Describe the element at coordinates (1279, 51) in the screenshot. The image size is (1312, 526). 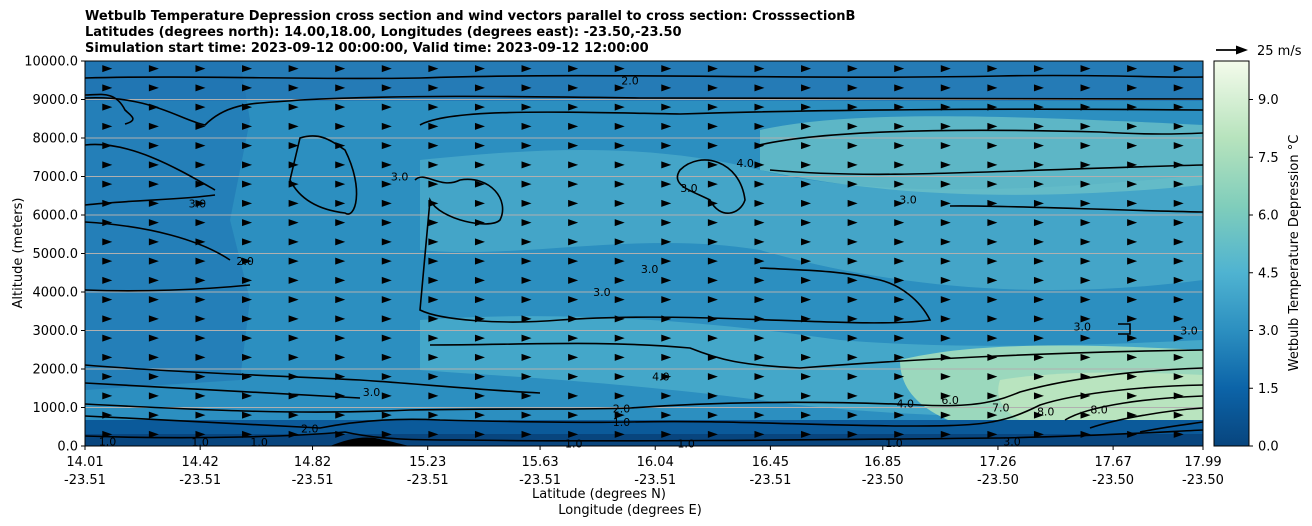
I see `quiver-key-label: 25 m/s` at that location.